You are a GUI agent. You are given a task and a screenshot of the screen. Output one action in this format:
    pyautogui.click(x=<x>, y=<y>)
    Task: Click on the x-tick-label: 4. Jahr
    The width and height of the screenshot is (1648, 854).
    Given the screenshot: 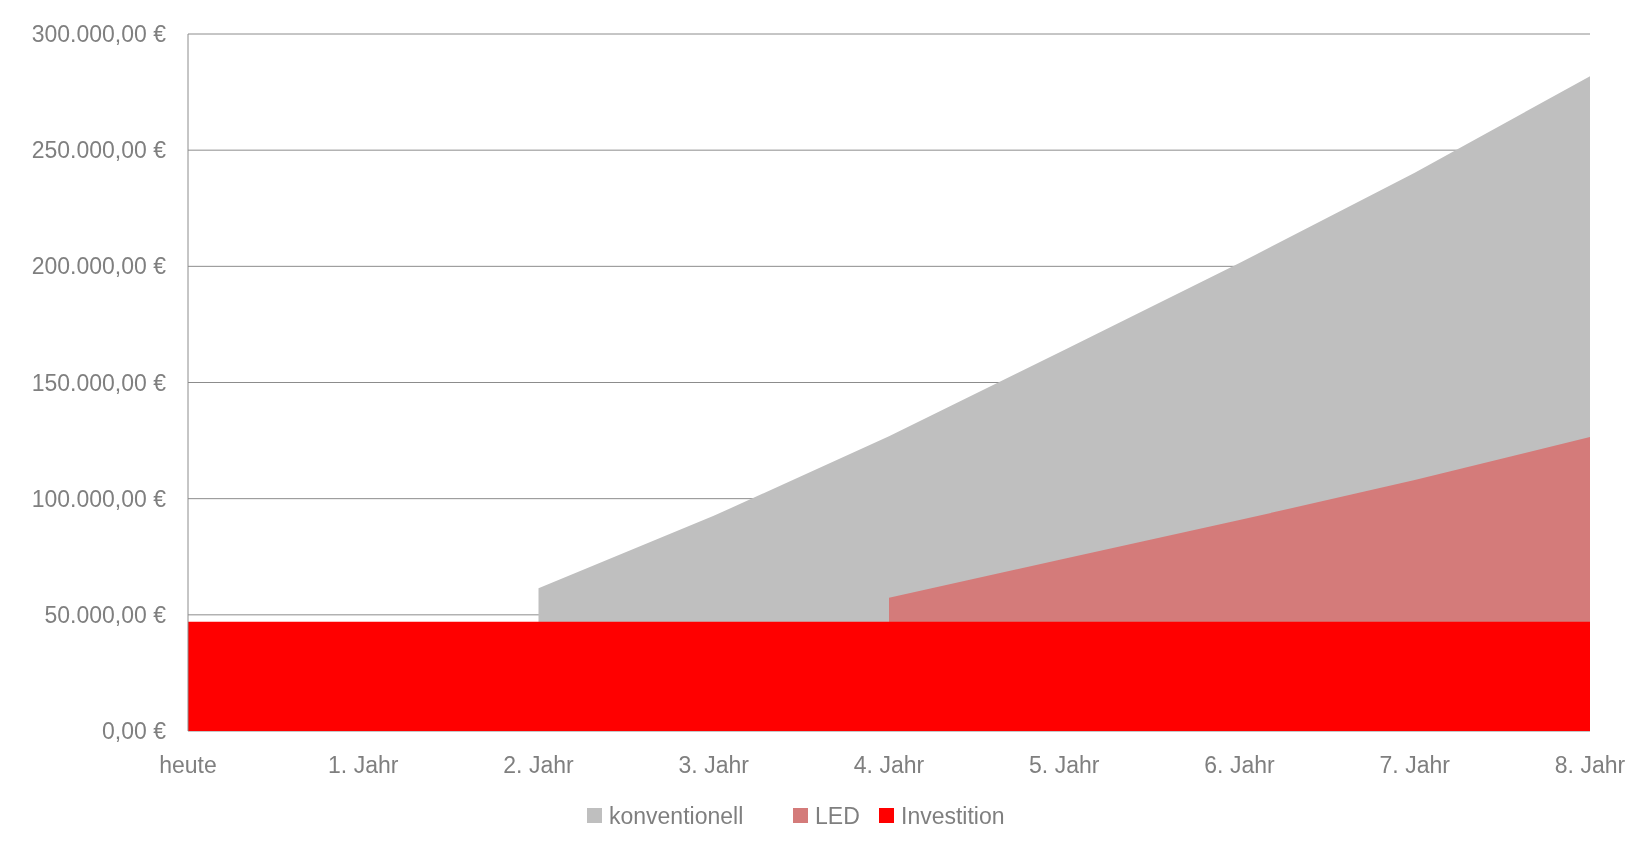 What is the action you would take?
    pyautogui.click(x=889, y=765)
    